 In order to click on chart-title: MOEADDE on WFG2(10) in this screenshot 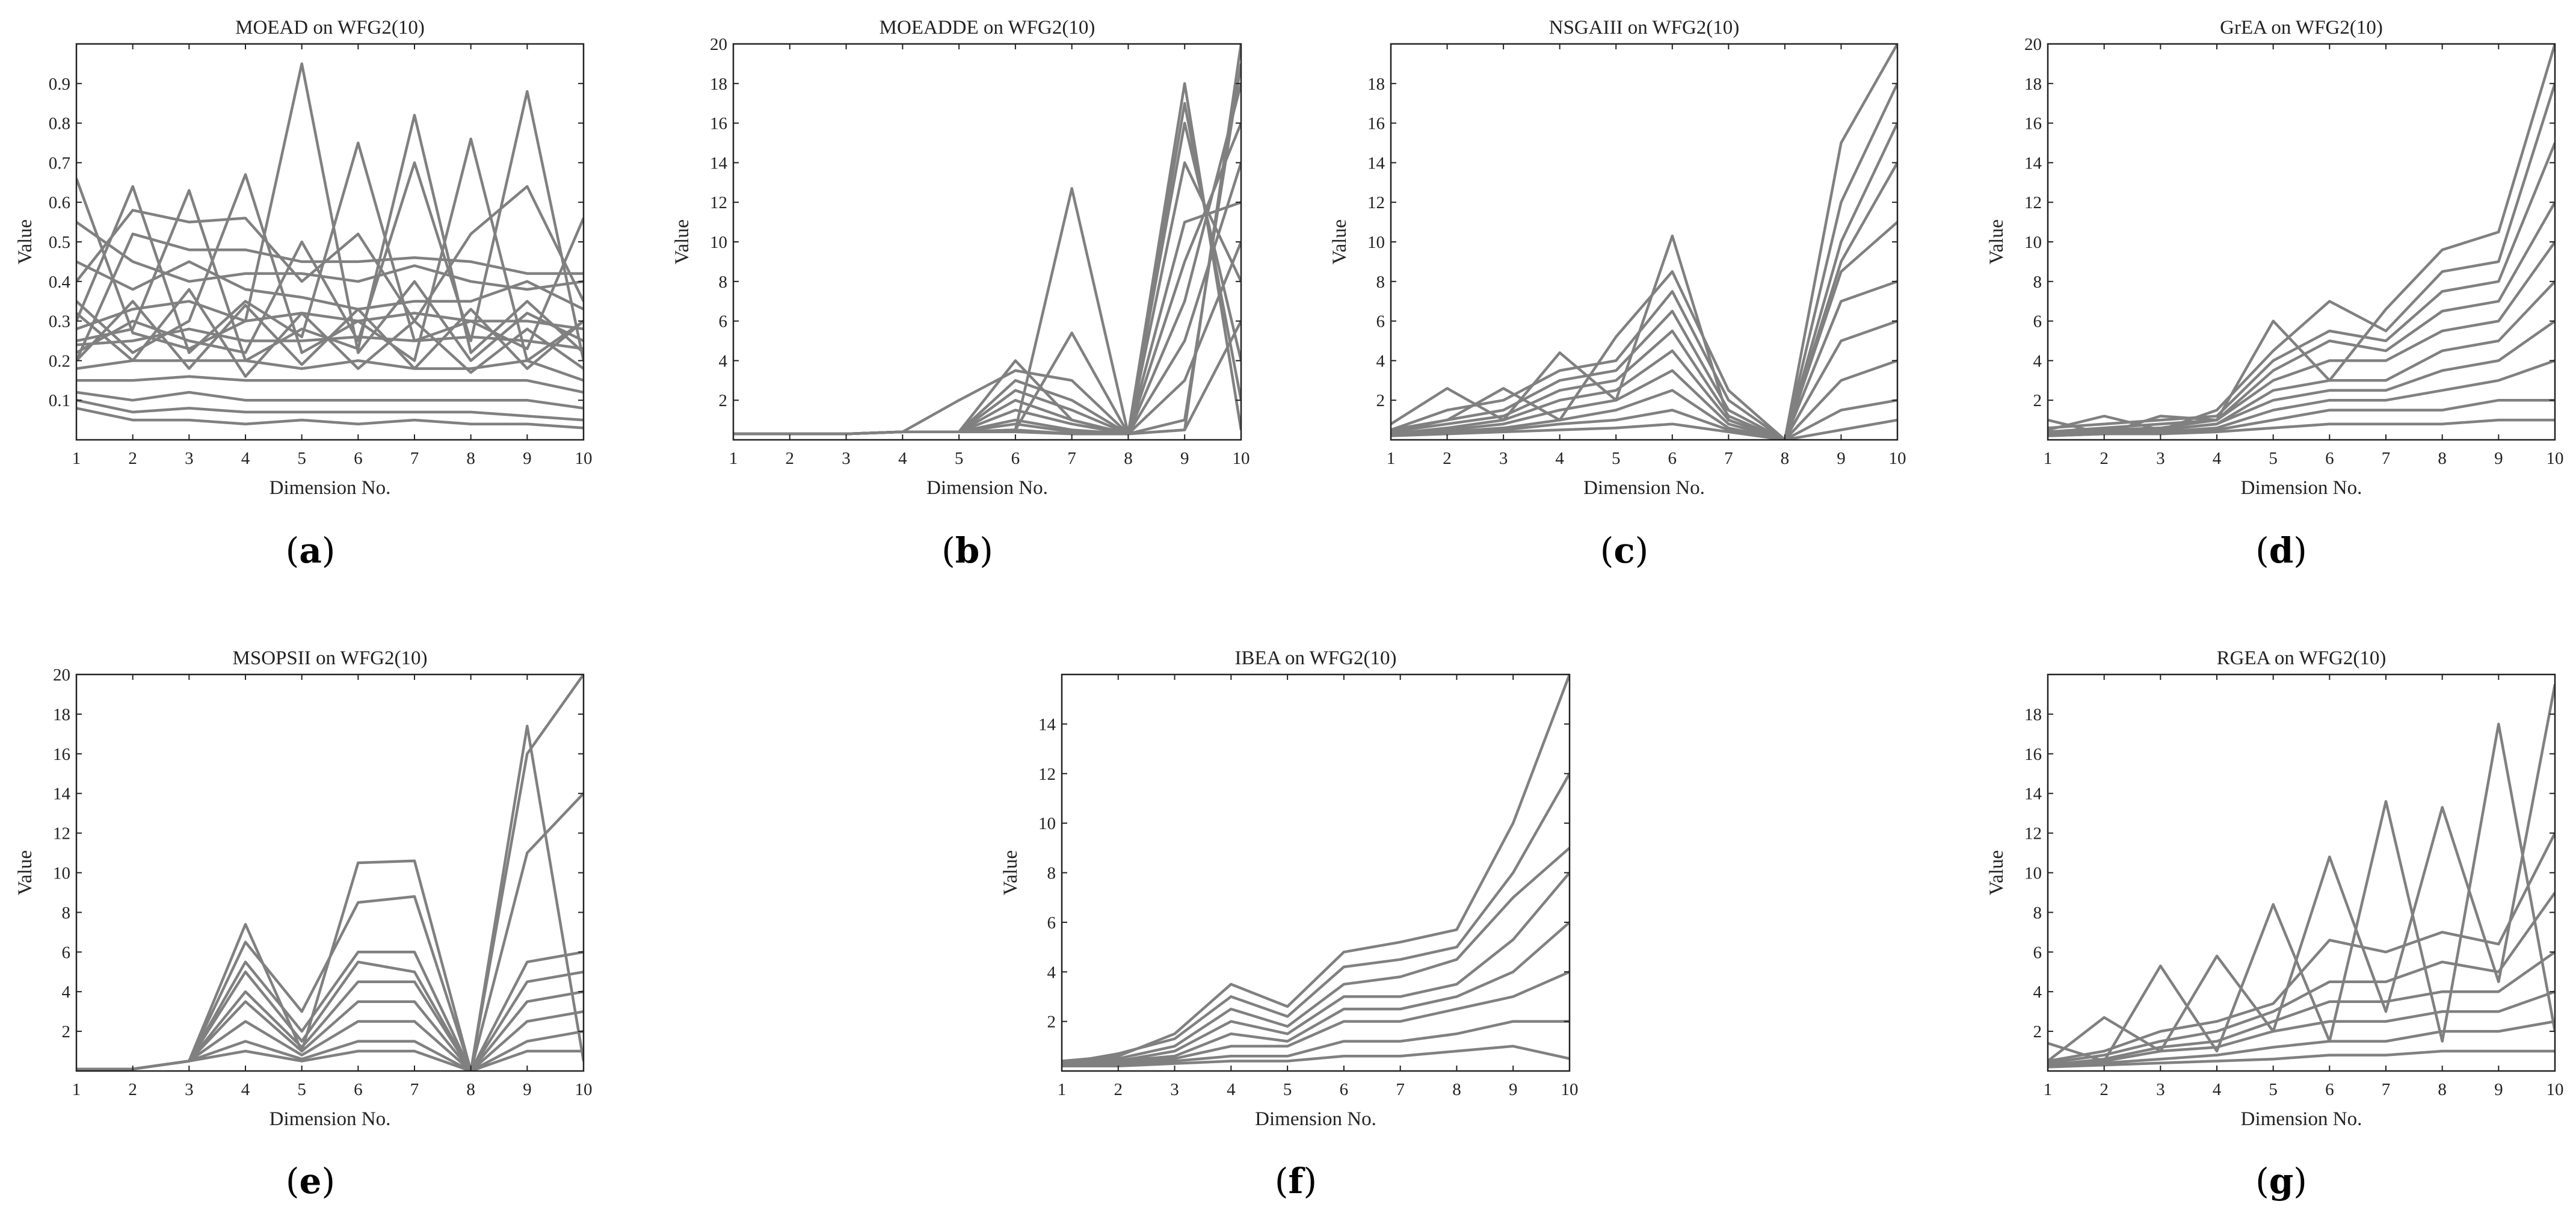, I will do `click(987, 28)`.